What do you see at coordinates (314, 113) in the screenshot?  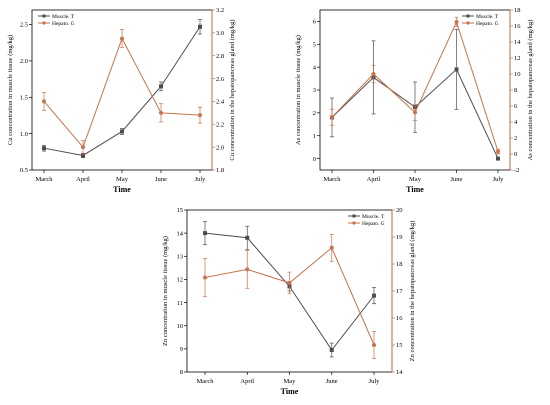 I see `left-tick-label: 2` at bounding box center [314, 113].